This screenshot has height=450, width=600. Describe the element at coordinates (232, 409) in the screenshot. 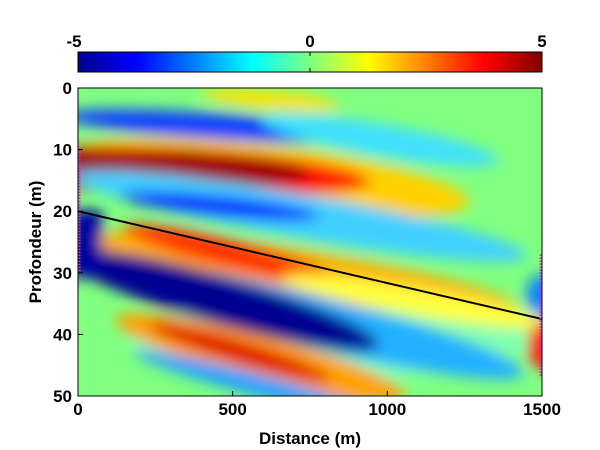

I see `x-tick-label: 500` at that location.